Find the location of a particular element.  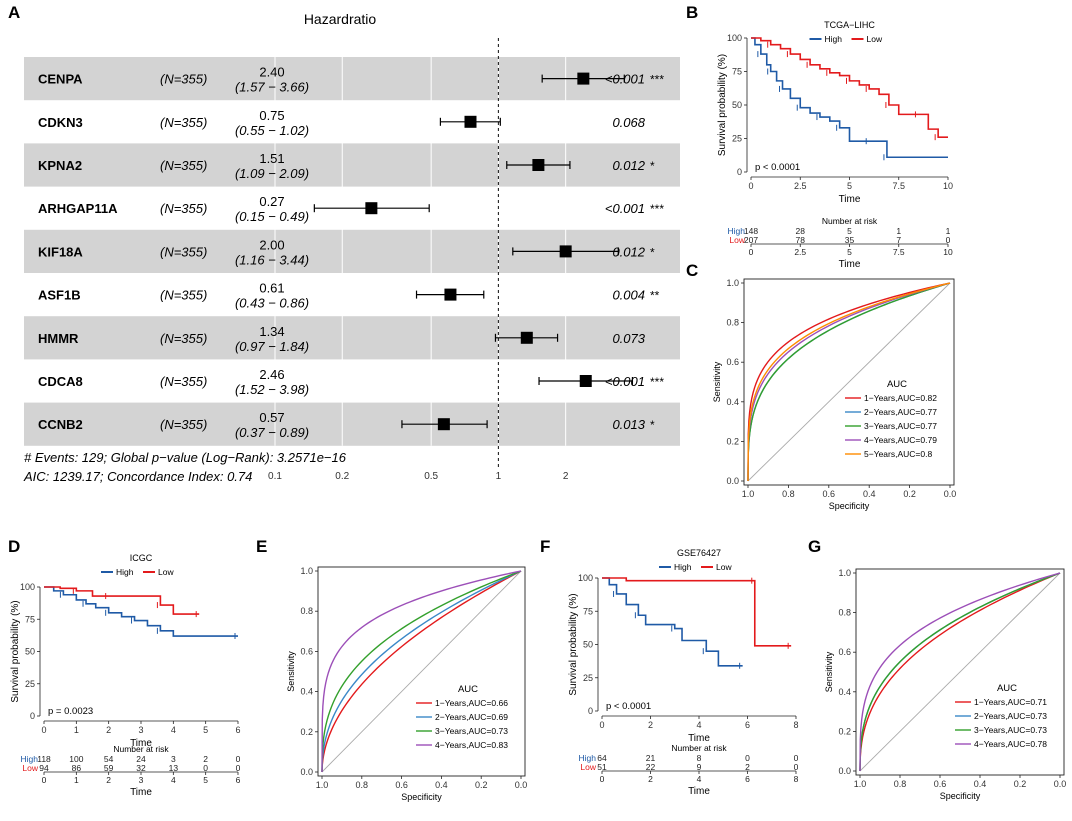

forest-gene-label: KPNA2 is located at coordinates (60, 165).